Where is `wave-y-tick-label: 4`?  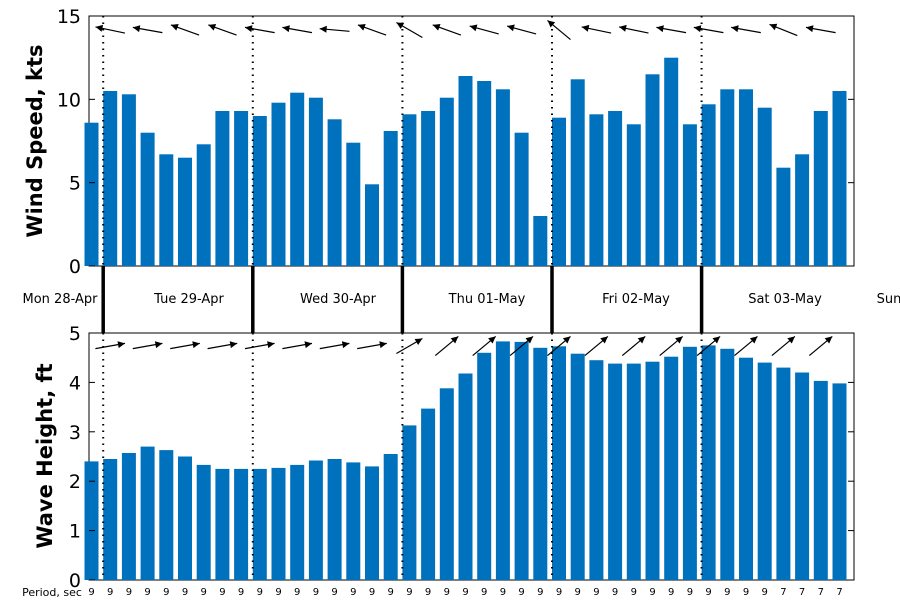
wave-y-tick-label: 4 is located at coordinates (75, 383).